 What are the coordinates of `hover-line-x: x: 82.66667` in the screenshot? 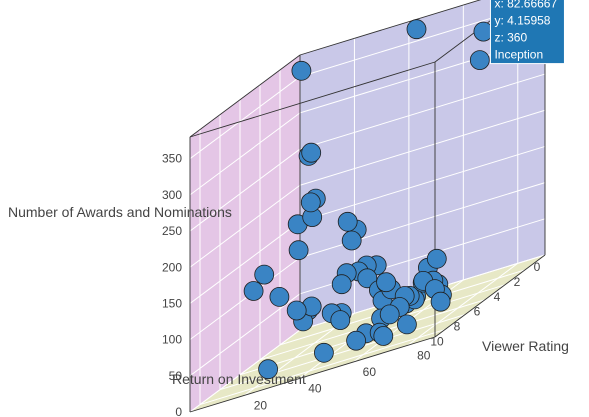 It's located at (525, 5).